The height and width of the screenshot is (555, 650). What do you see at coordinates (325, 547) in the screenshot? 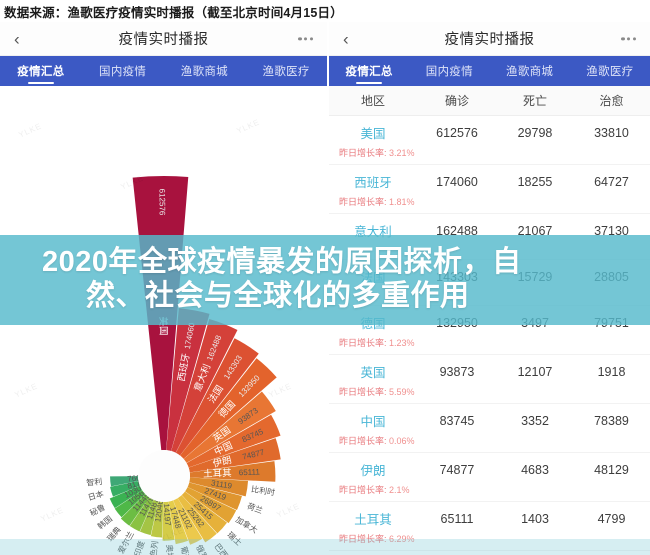
I see `bottom-tint-band` at bounding box center [325, 547].